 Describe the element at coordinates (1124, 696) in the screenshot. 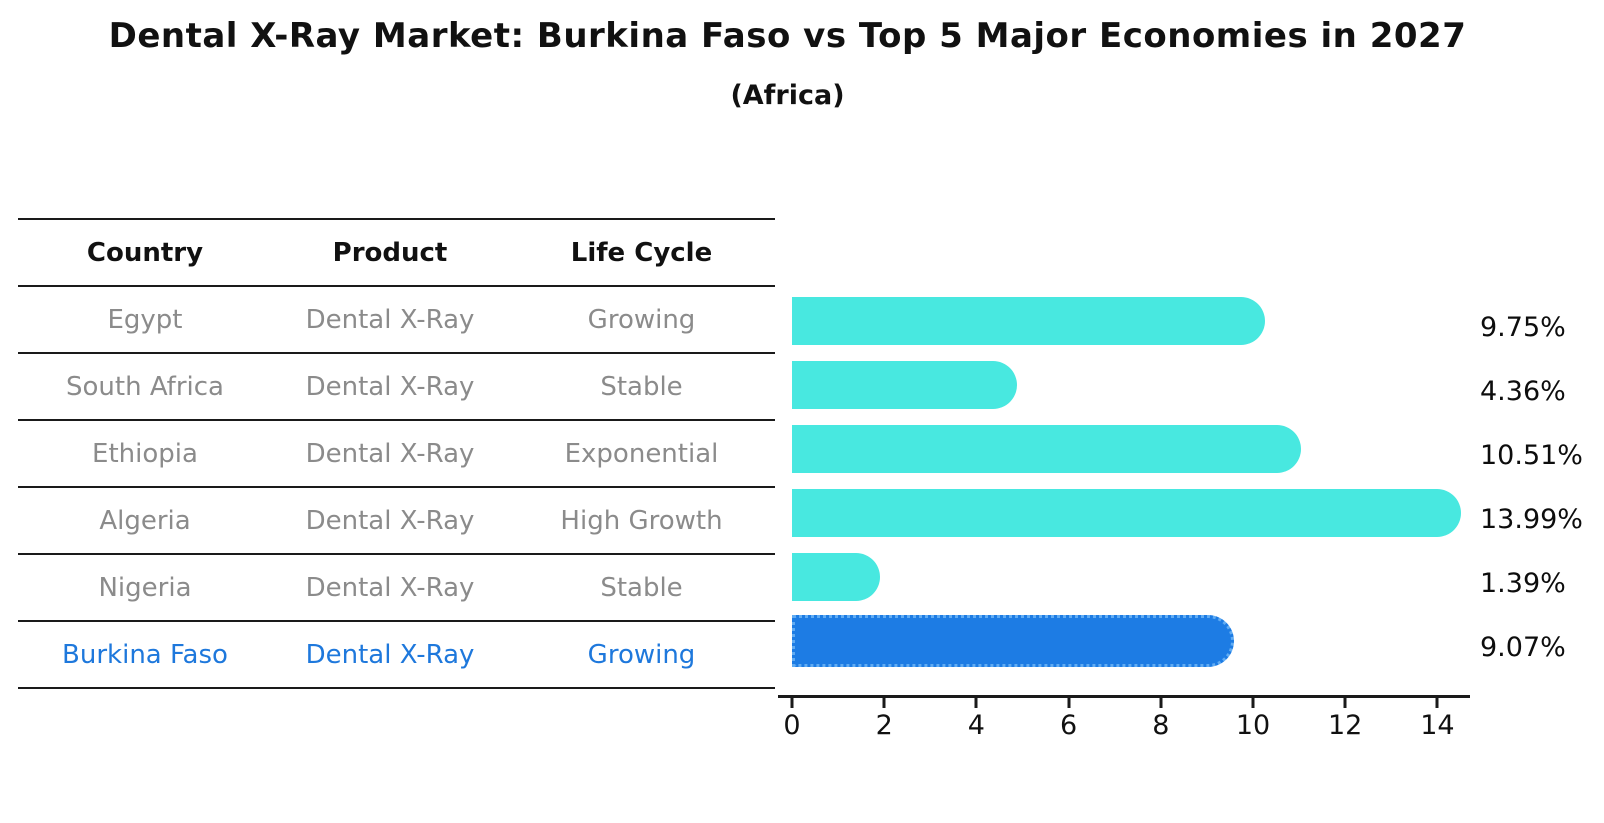

I see `x-axis` at that location.